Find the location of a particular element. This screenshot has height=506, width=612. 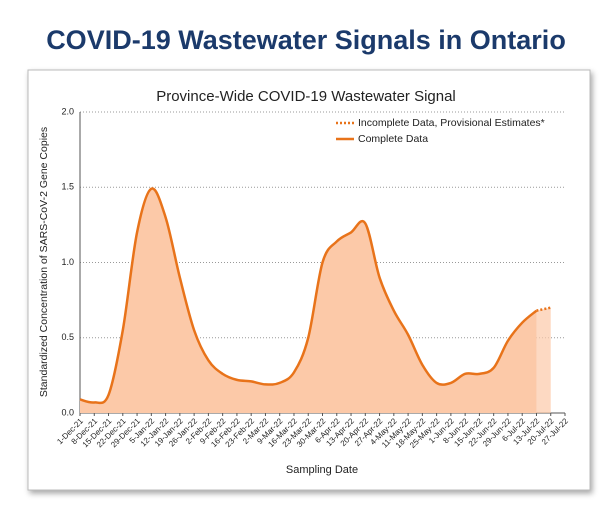

area is located at coordinates (543, 360).